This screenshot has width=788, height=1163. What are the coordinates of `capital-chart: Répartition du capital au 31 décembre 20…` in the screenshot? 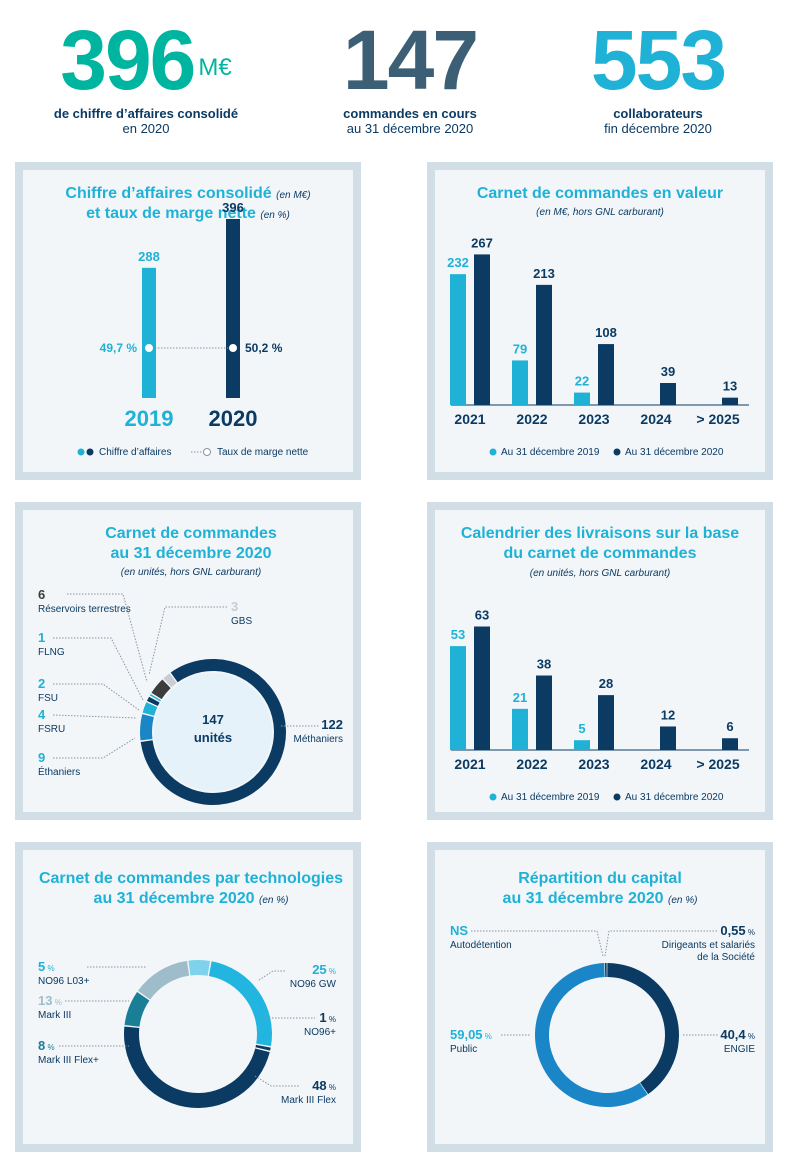 It's located at (602, 988).